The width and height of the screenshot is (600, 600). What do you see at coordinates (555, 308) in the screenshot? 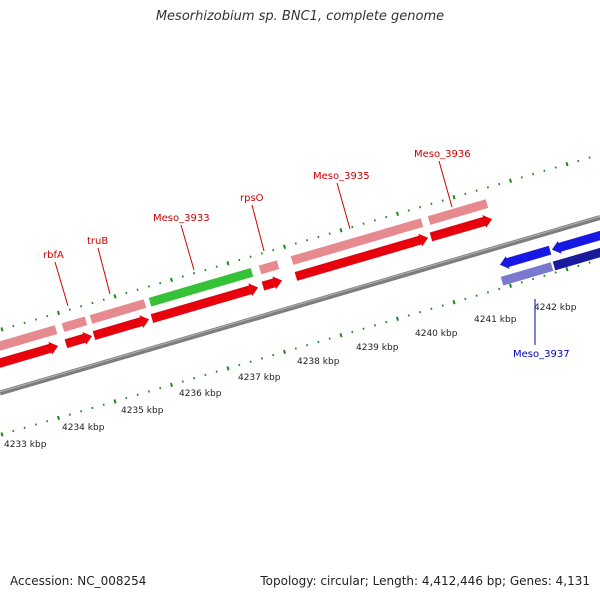
I see `scale-label: 4242 kbp` at bounding box center [555, 308].